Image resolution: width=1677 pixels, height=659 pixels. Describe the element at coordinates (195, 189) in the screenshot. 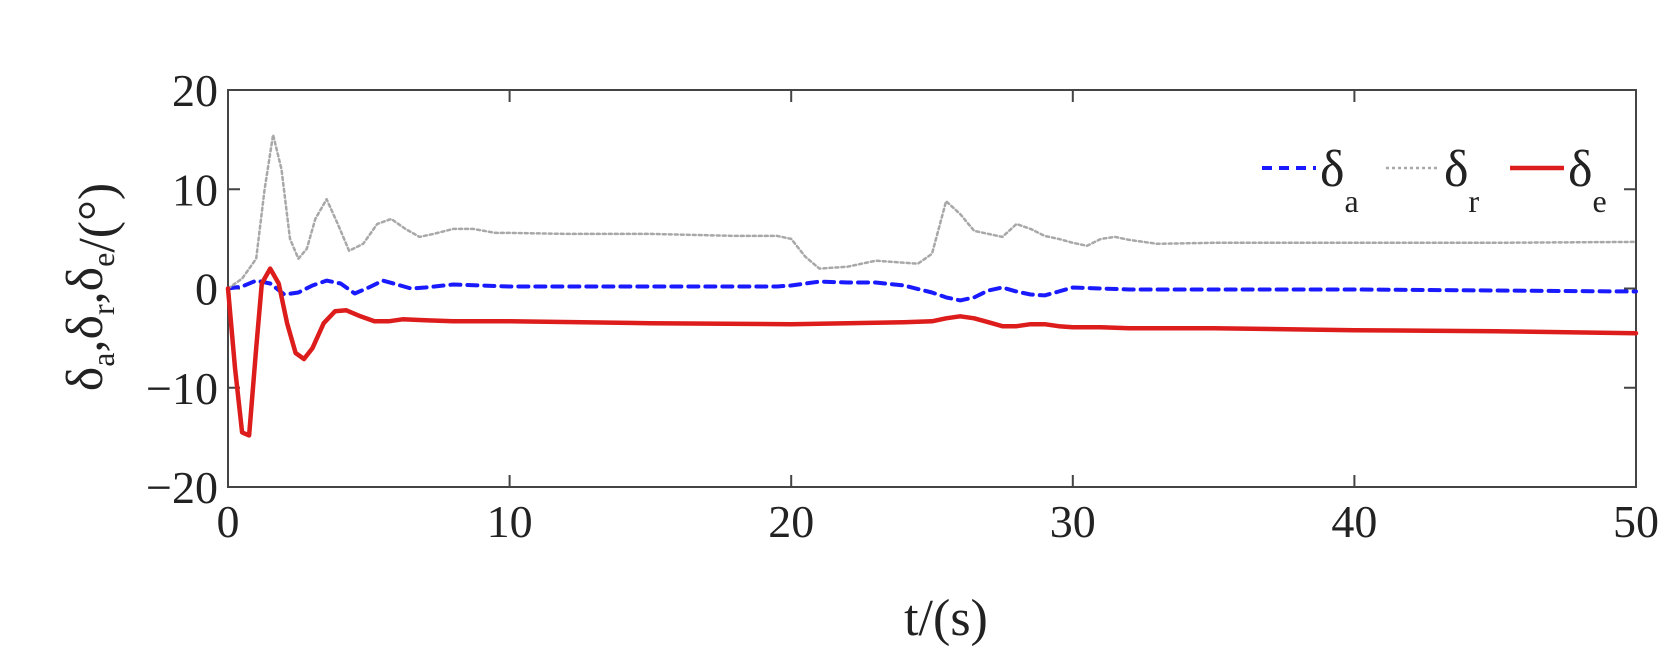

I see `y-tick-label: 10` at that location.